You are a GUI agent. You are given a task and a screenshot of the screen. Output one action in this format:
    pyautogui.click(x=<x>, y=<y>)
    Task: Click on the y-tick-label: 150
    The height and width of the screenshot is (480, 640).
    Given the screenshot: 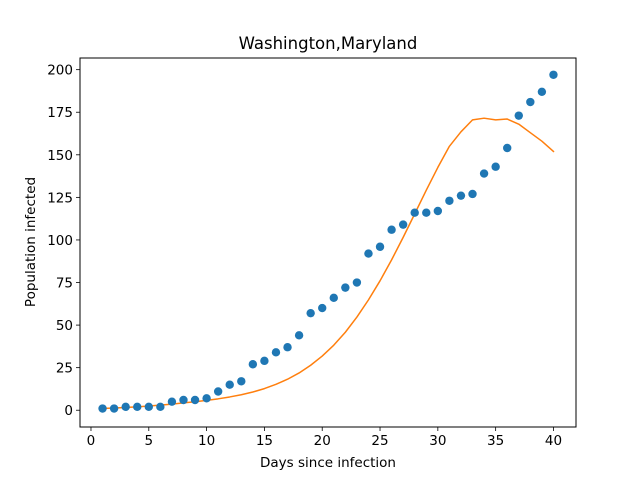 What is the action you would take?
    pyautogui.click(x=60, y=156)
    